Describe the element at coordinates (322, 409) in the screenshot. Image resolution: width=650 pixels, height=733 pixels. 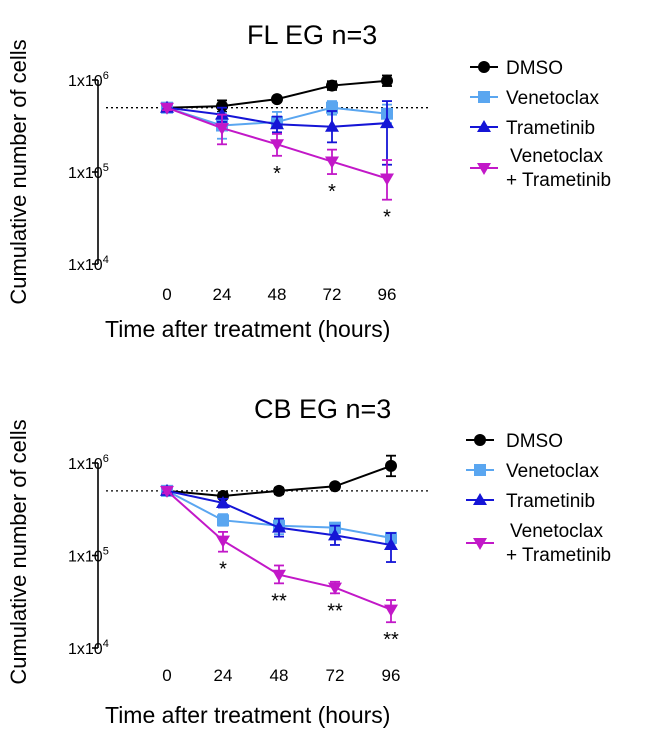
I see `chart-title: CB EG n=3` at that location.